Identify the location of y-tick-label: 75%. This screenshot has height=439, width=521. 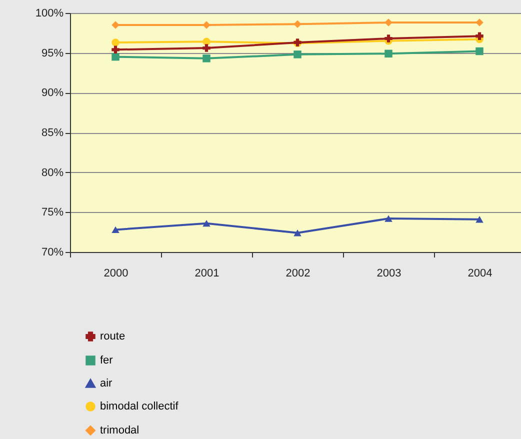
(52, 212).